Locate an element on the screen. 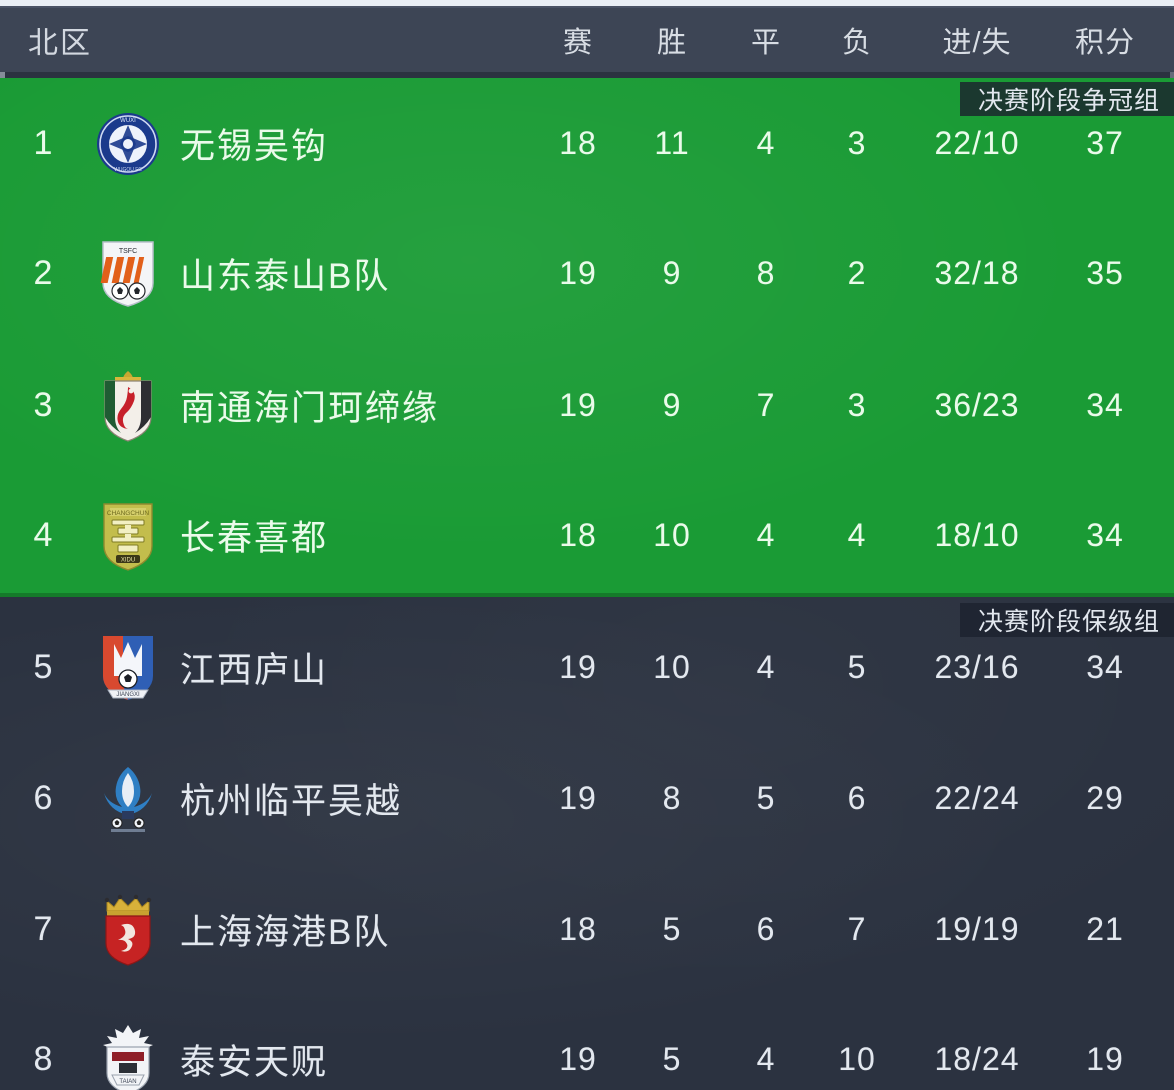 Image resolution: width=1174 pixels, height=1090 pixels. svg-text: TAIAN is located at coordinates (127, 1082).